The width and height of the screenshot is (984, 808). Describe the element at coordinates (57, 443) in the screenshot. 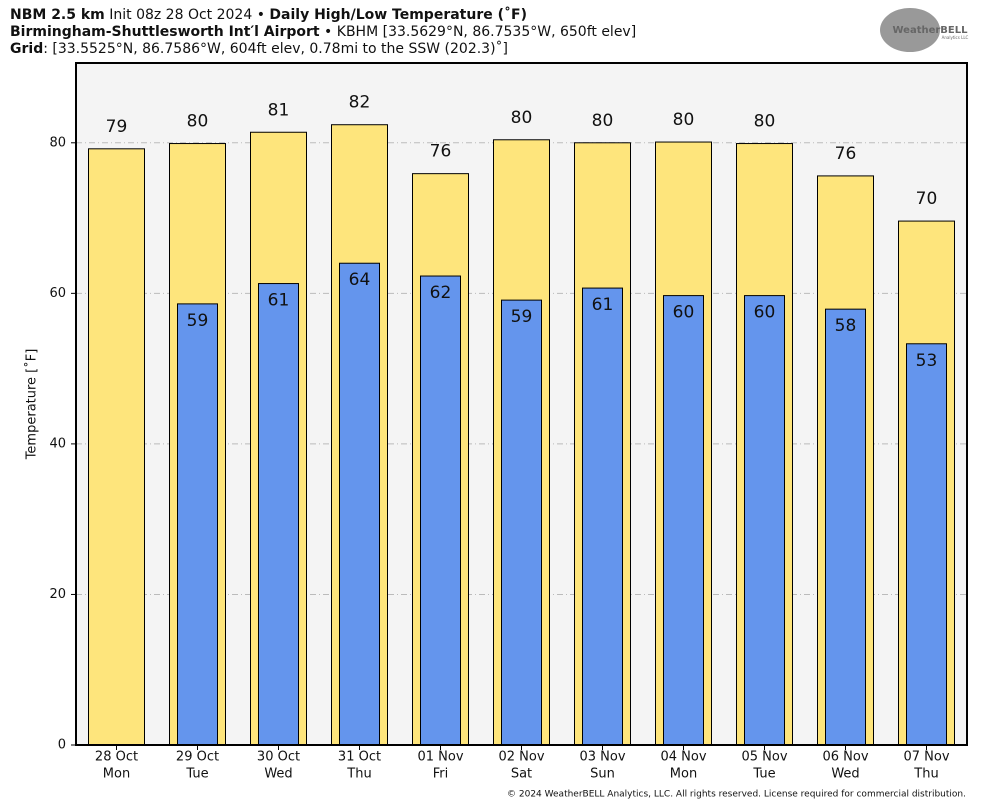

I see `y-tick-label: 40` at that location.